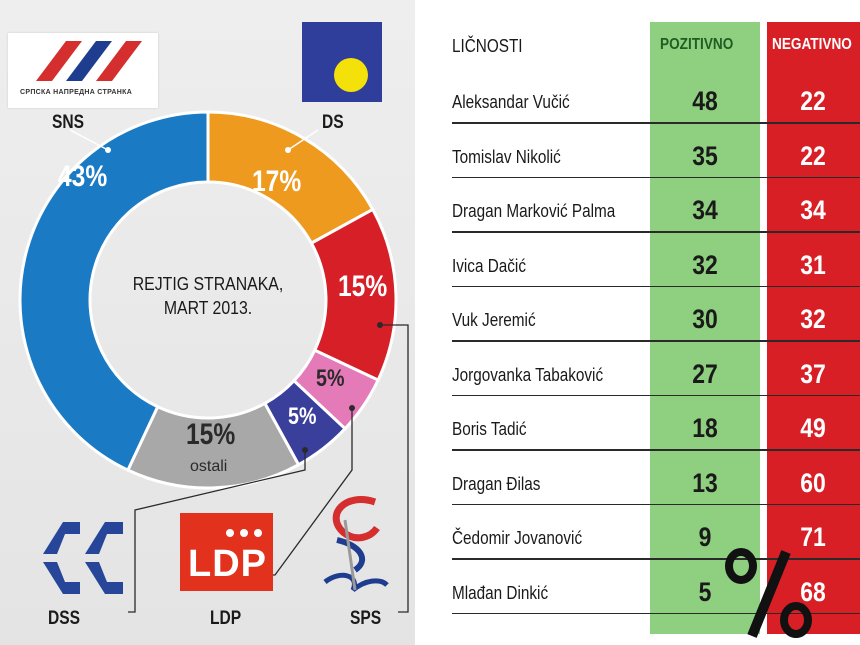 Image resolution: width=860 pixels, height=645 pixels. What do you see at coordinates (705, 482) in the screenshot?
I see `positive-value: 13` at bounding box center [705, 482].